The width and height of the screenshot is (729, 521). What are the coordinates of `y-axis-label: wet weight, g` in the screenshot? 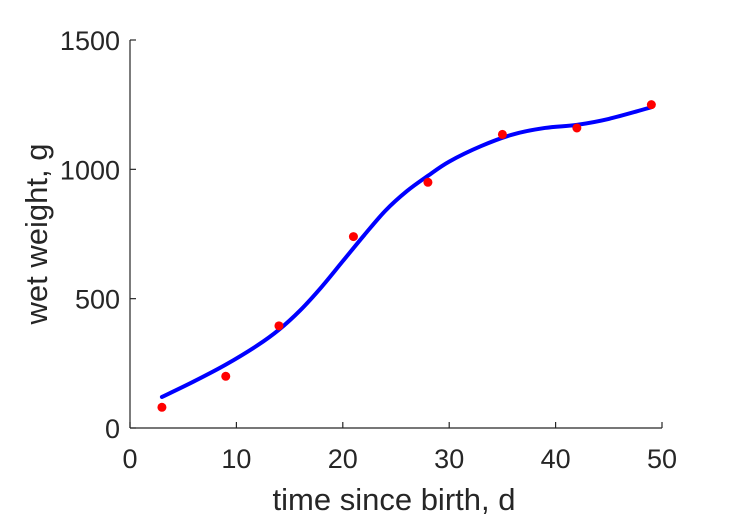 It's located at (36, 235).